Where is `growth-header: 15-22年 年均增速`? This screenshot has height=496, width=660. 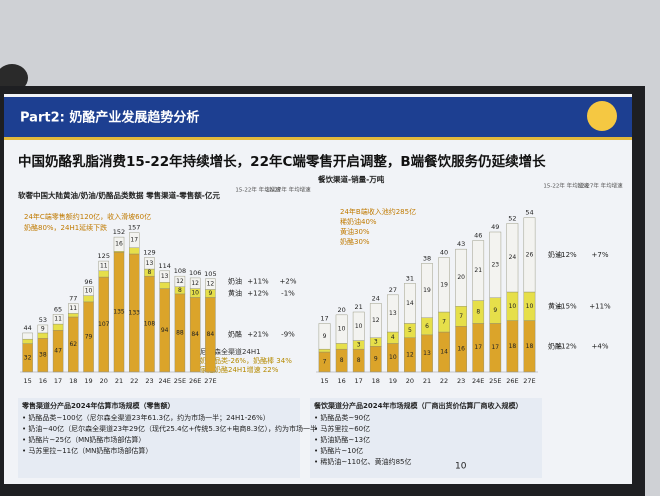
growth-header: 15-22年 年均增速 is located at coordinates (566, 186).